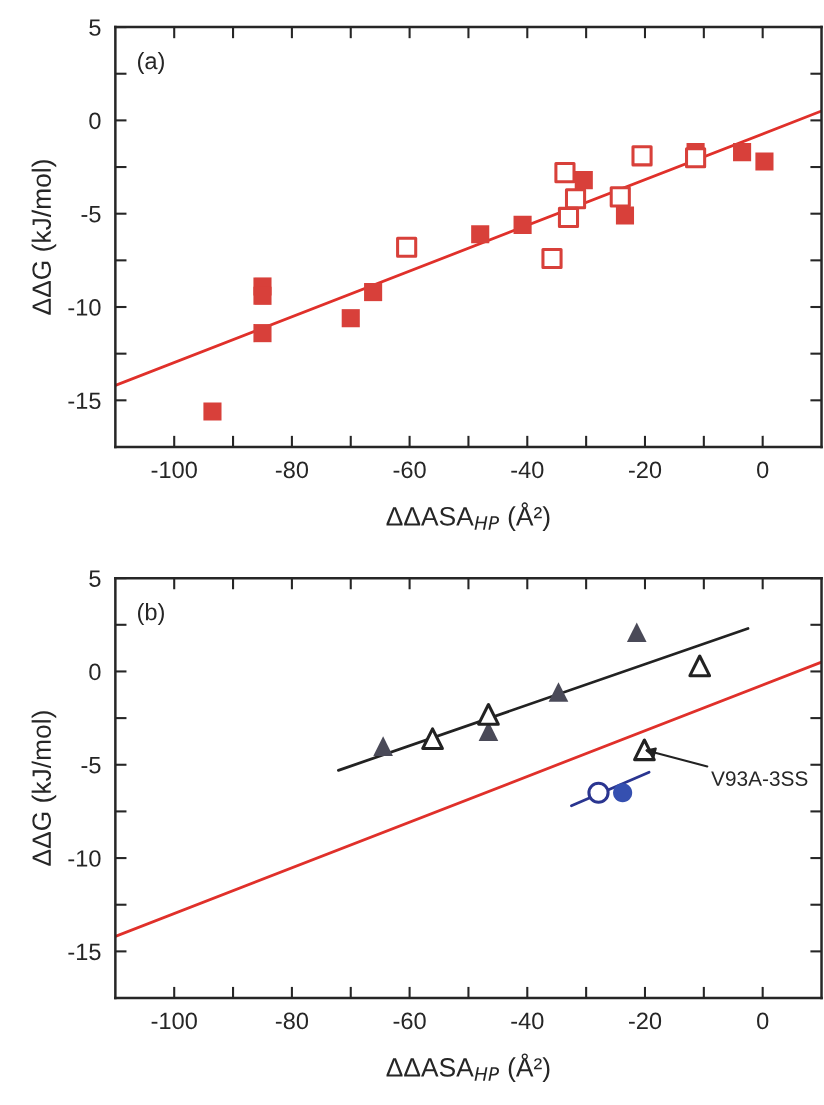  I want to click on annotation: (b), so click(151, 614).